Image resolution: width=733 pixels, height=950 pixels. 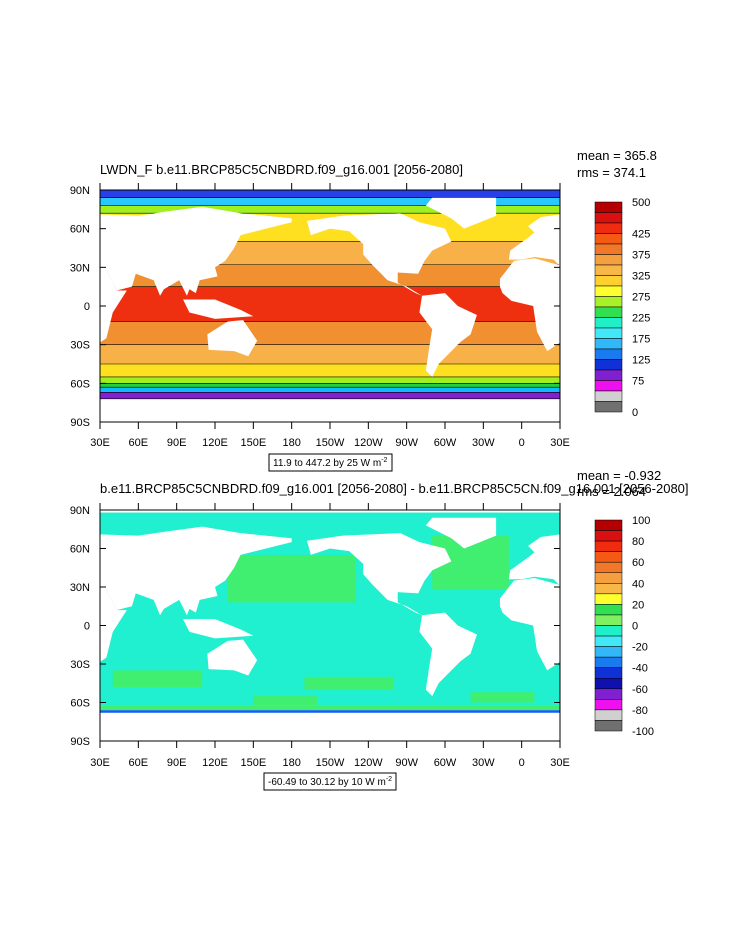 What do you see at coordinates (640, 669) in the screenshot?
I see `colorbar-label: -40` at bounding box center [640, 669].